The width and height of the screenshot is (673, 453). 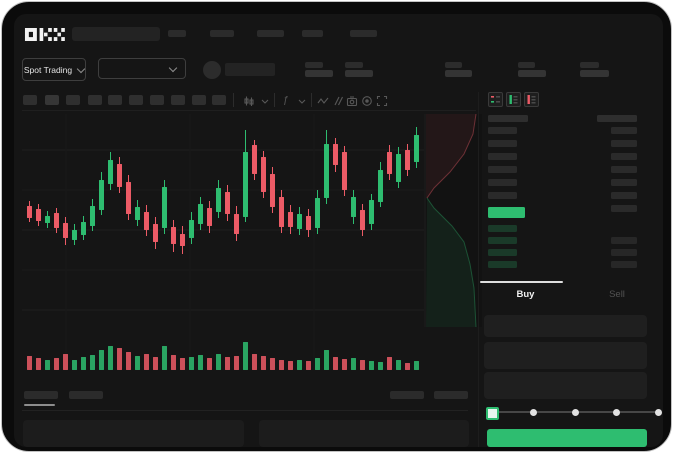 What do you see at coordinates (506, 212) in the screenshot?
I see `last-price-bar` at bounding box center [506, 212].